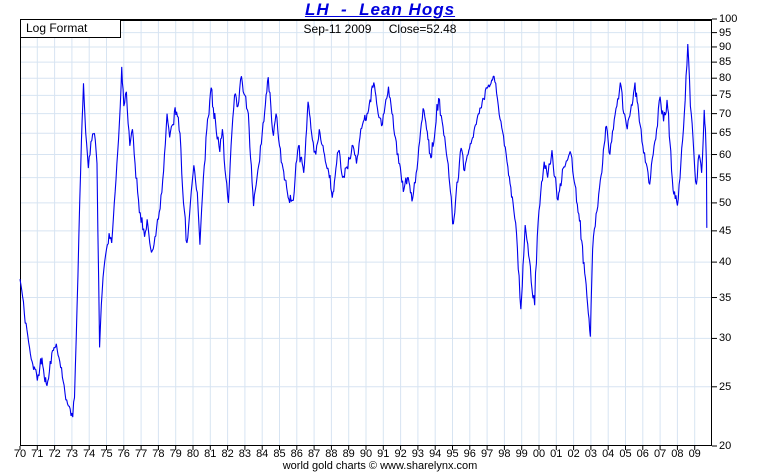 This screenshot has height=475, width=760. What do you see at coordinates (245, 454) in the screenshot?
I see `x-tick-label: 83` at bounding box center [245, 454].